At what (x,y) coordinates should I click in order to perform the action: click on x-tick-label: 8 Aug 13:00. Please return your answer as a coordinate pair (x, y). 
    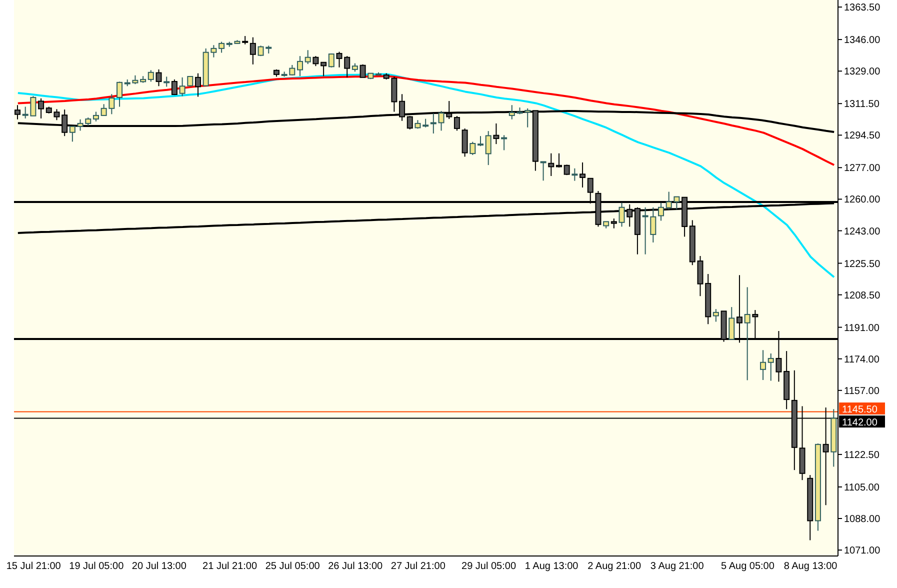
    Looking at the image, I should click on (811, 566).